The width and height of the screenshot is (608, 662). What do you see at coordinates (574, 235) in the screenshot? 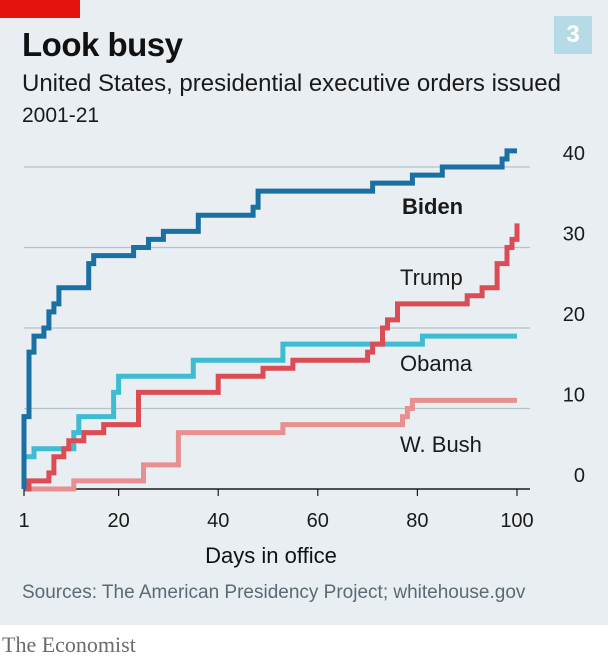
I see `y-tick-label: 30` at bounding box center [574, 235].